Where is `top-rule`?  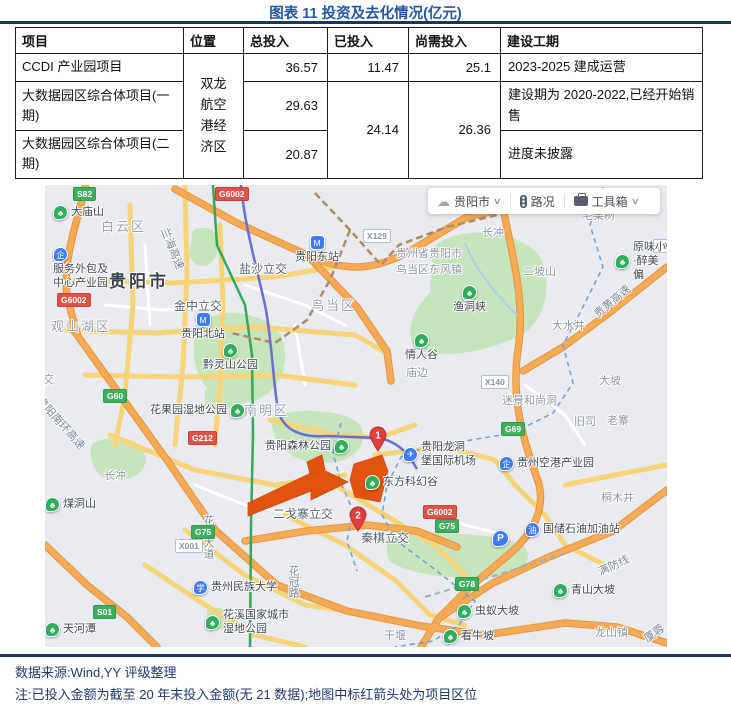
top-rule is located at coordinates (365, 22).